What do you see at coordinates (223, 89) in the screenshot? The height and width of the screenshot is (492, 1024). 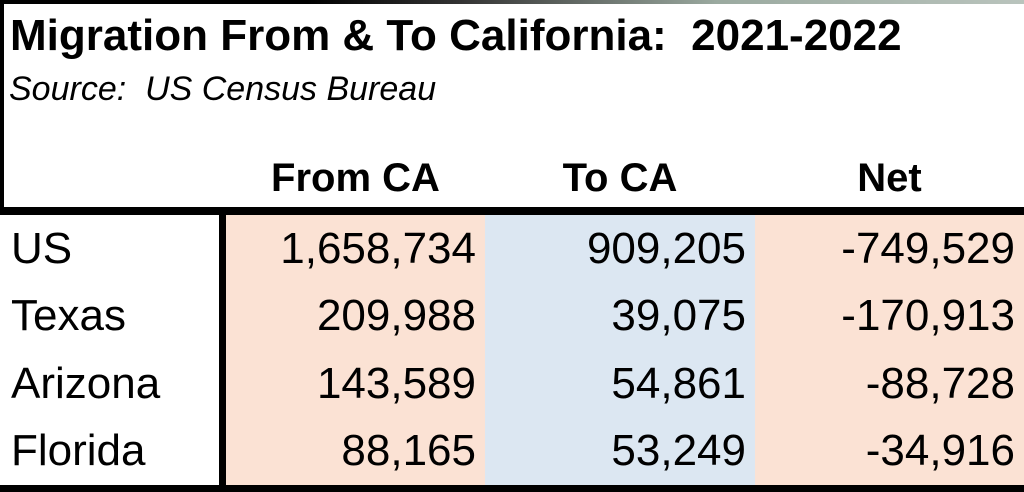 I see `source-caption: Source: US Census Bureau` at bounding box center [223, 89].